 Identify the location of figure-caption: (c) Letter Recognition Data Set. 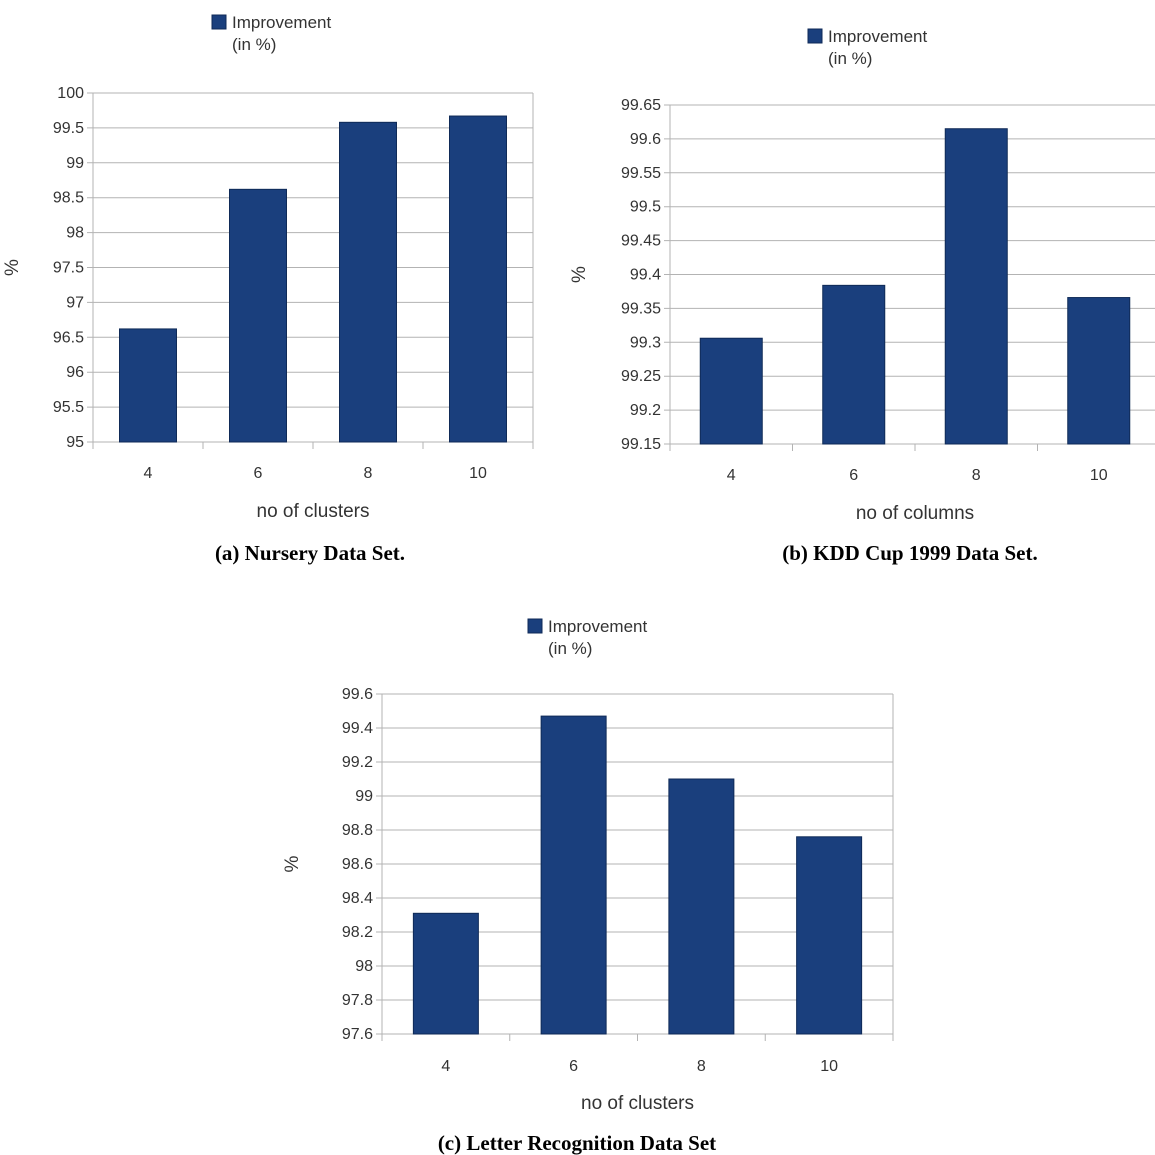
(577, 1143).